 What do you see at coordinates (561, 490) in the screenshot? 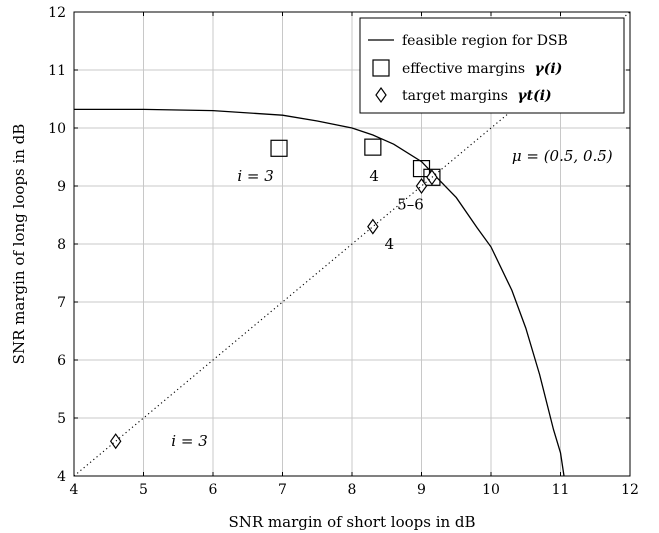
I see `x-tick-label: 11` at bounding box center [561, 490].